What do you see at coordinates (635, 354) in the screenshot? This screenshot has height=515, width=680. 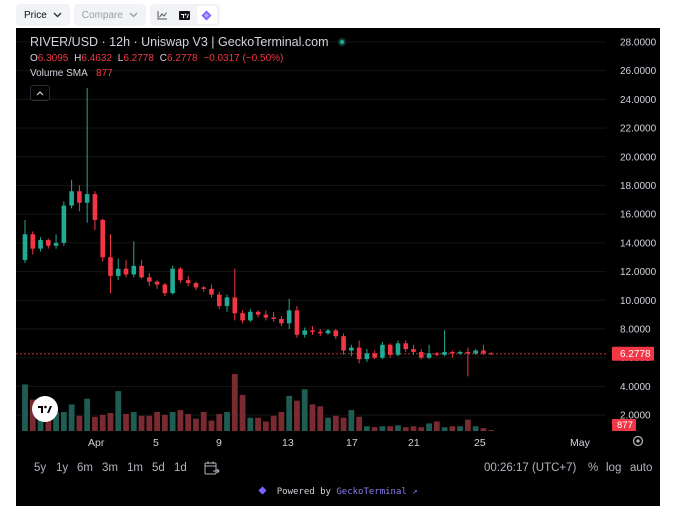 I see `last-price-label: 6.2778` at bounding box center [635, 354].